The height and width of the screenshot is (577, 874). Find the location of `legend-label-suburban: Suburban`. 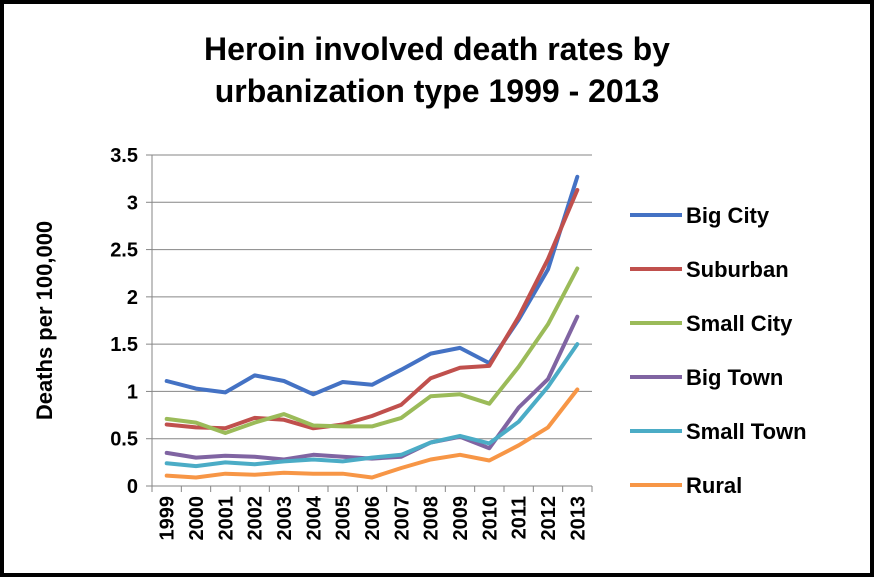

legend-label-suburban: Suburban is located at coordinates (737, 269).